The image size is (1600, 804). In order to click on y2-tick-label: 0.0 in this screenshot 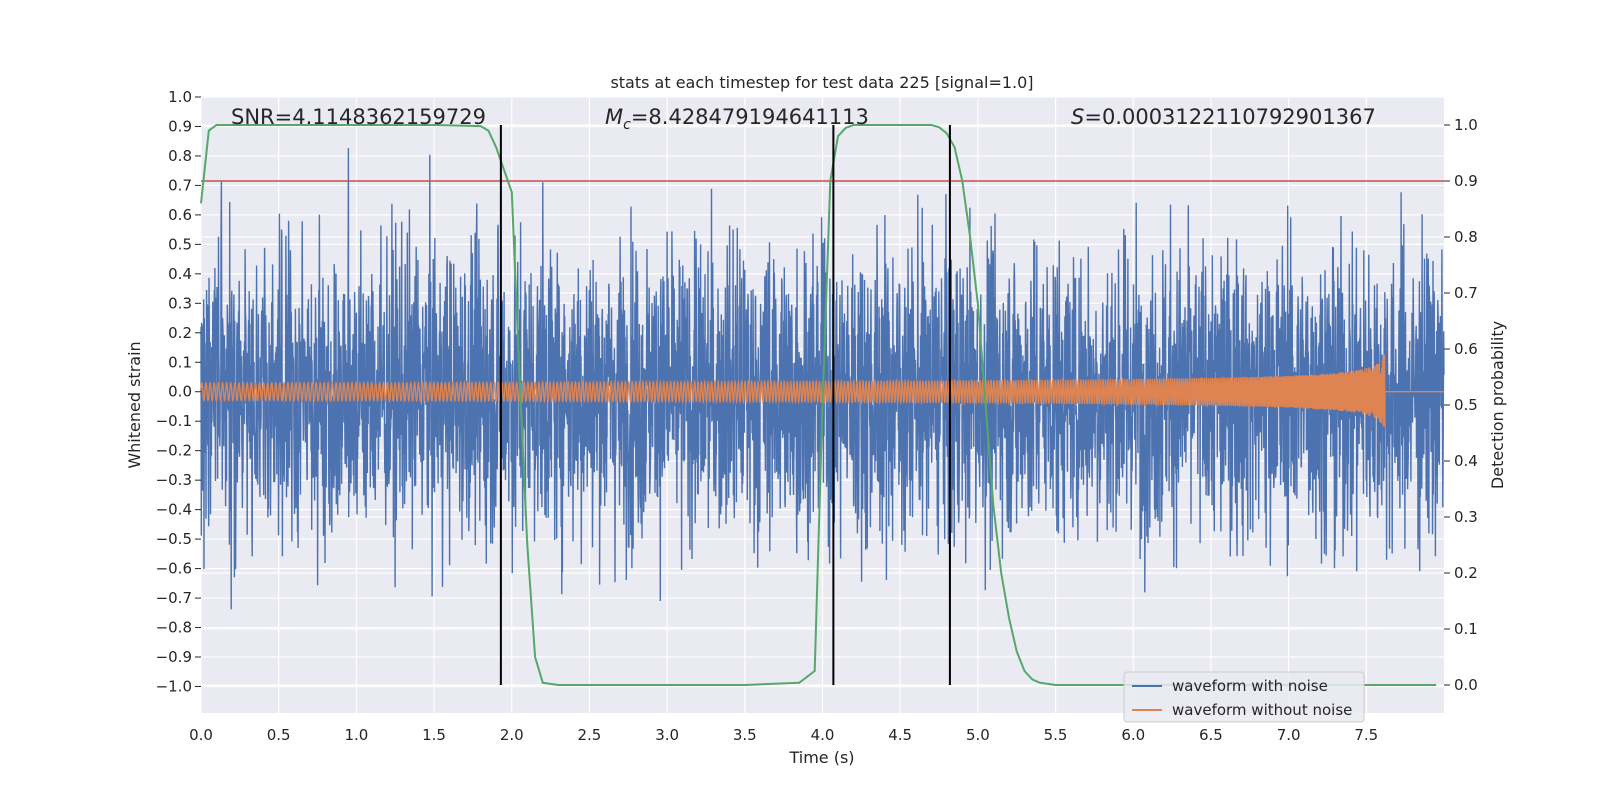, I will do `click(1466, 685)`.